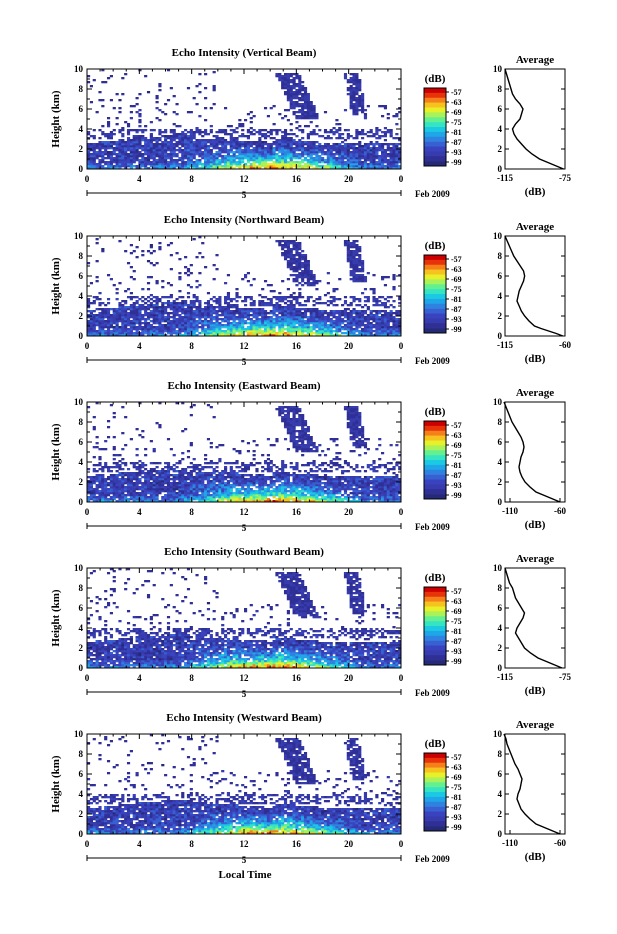 The width and height of the screenshot is (617, 934). What do you see at coordinates (435, 90) in the screenshot?
I see `colorbar-swatch` at bounding box center [435, 90].